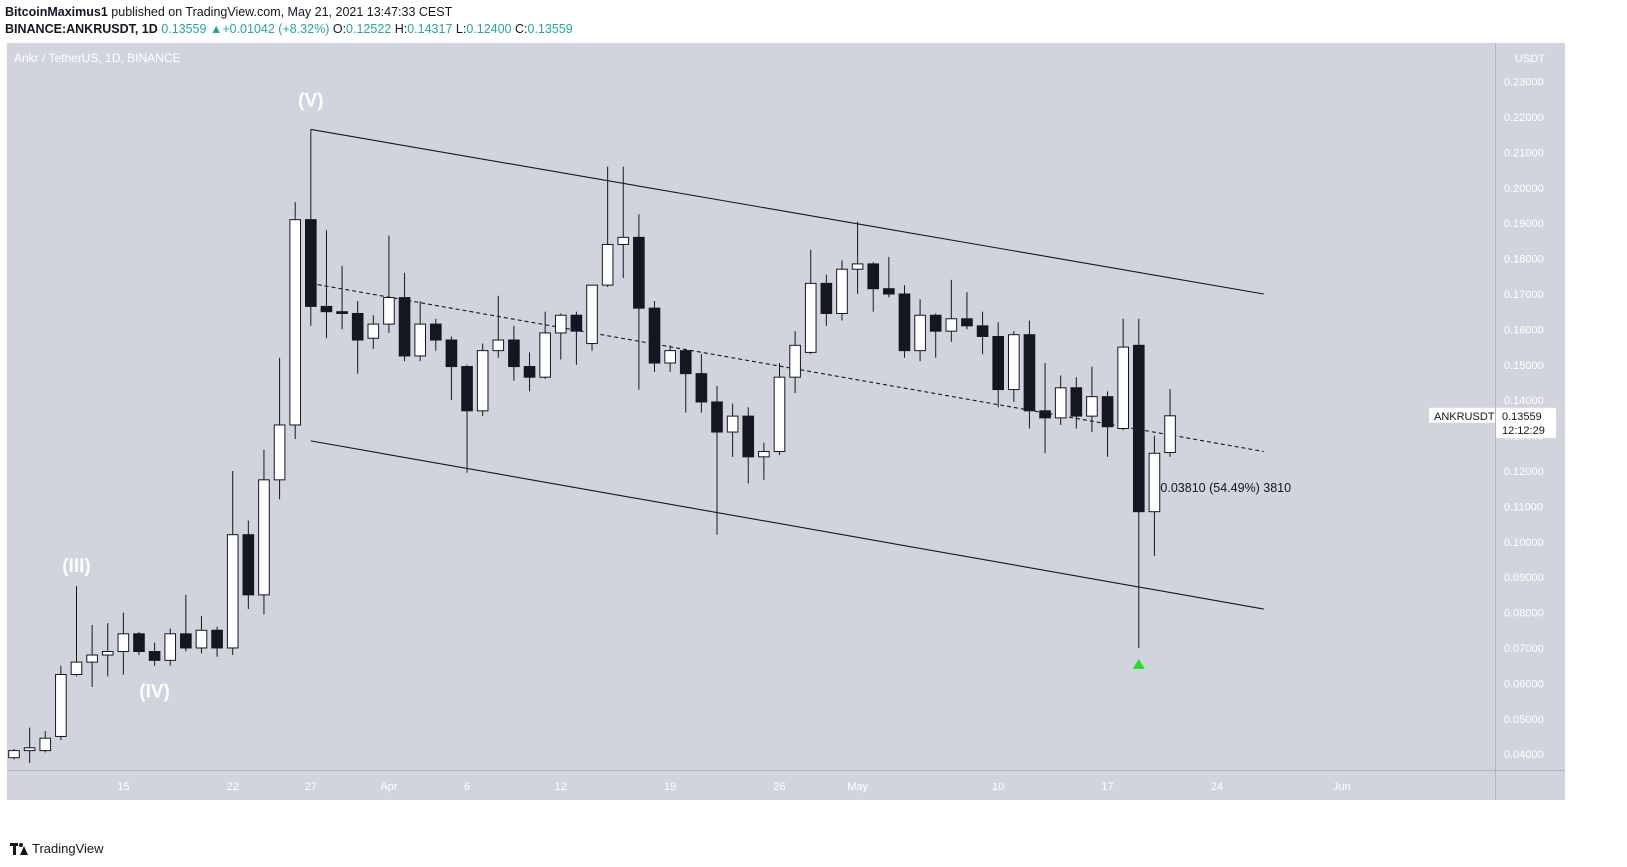  What do you see at coordinates (310, 100) in the screenshot?
I see `wave-label: (V)` at bounding box center [310, 100].